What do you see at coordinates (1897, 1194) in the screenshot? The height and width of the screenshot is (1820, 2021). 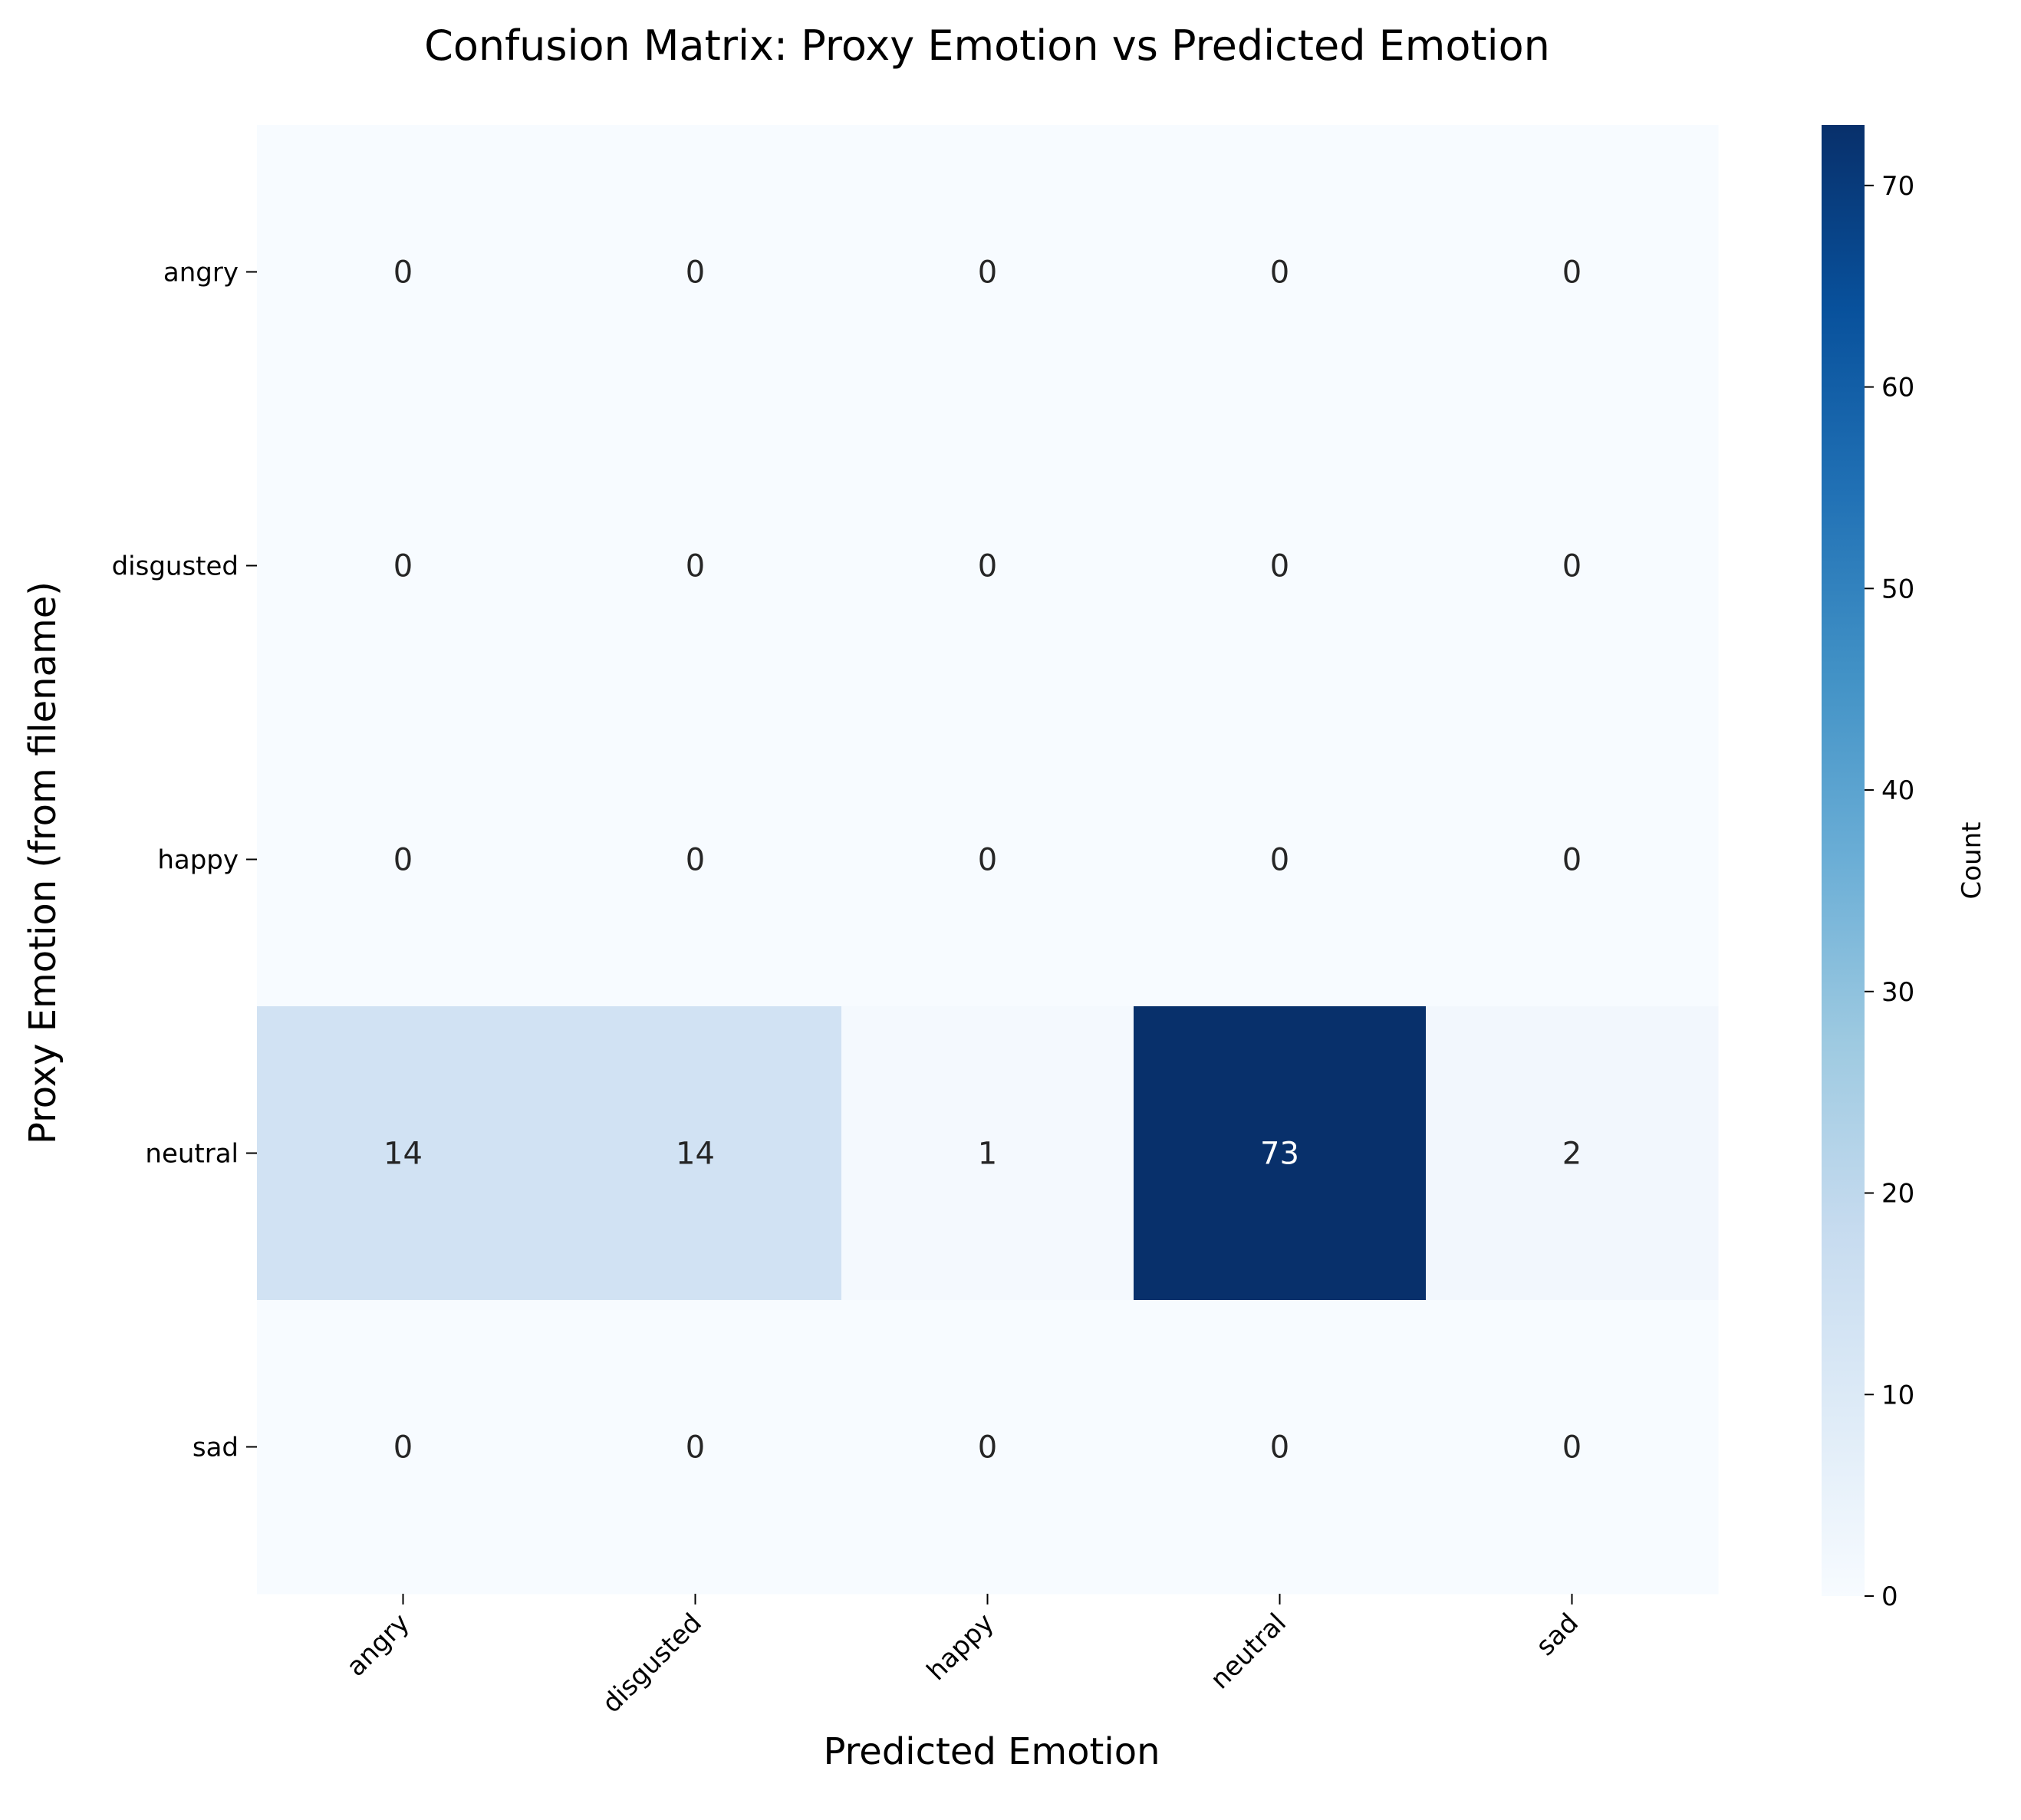 I see `colorbar-tick-label: 20` at bounding box center [1897, 1194].